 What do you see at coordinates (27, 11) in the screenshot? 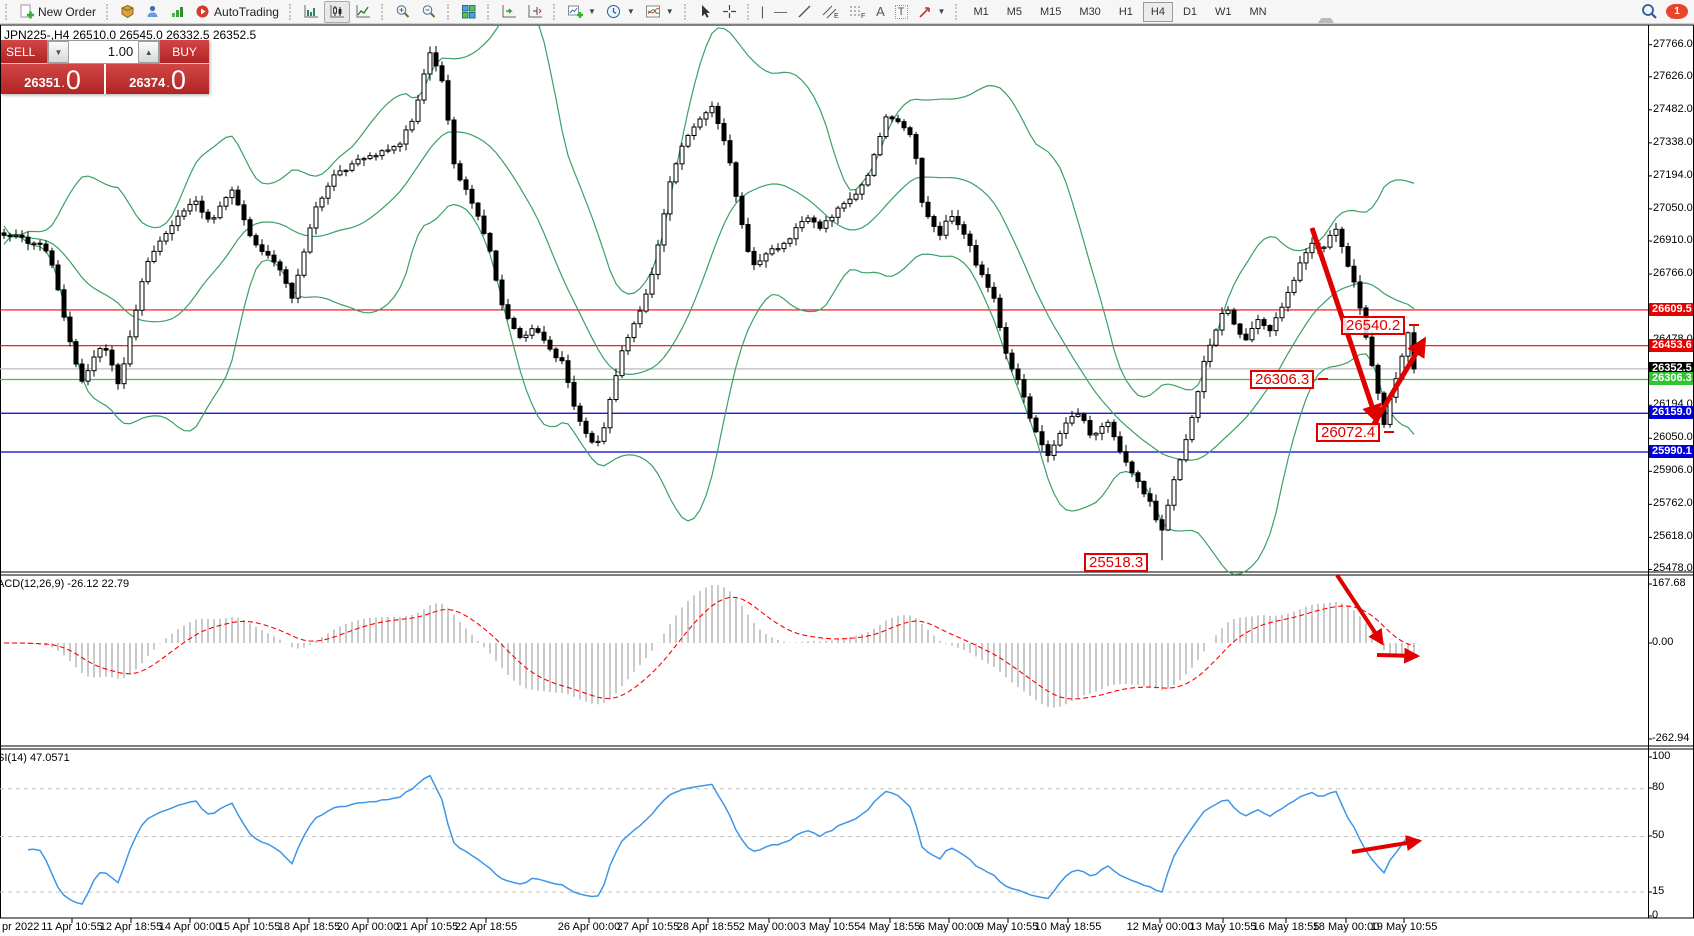
I see `new-order-icon` at bounding box center [27, 11].